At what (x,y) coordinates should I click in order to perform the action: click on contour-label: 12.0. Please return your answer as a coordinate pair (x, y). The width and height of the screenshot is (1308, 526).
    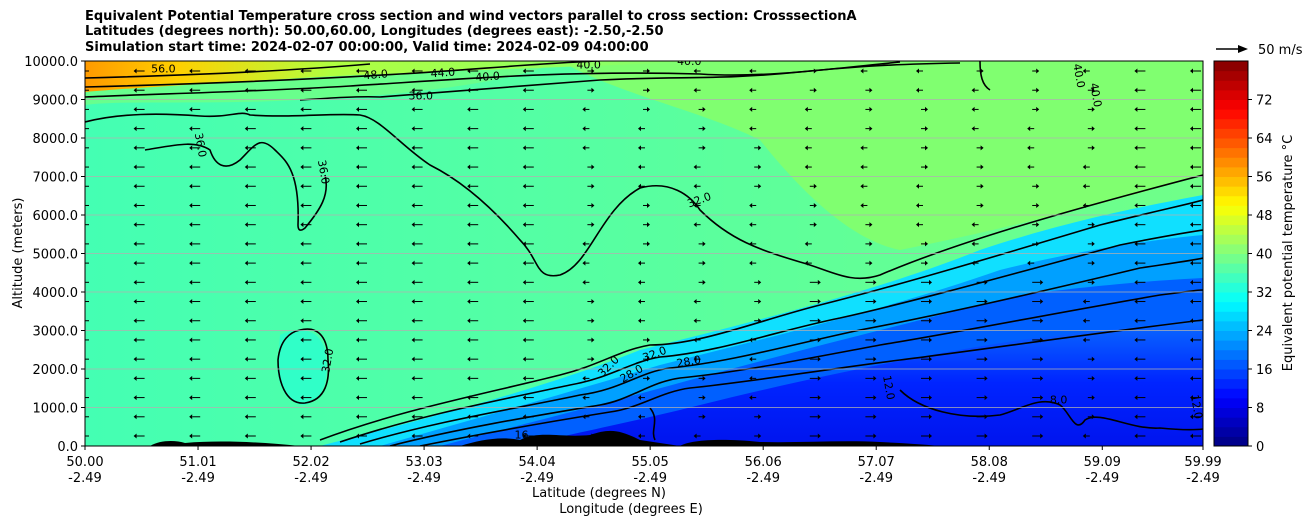
    Looking at the image, I should click on (888, 387).